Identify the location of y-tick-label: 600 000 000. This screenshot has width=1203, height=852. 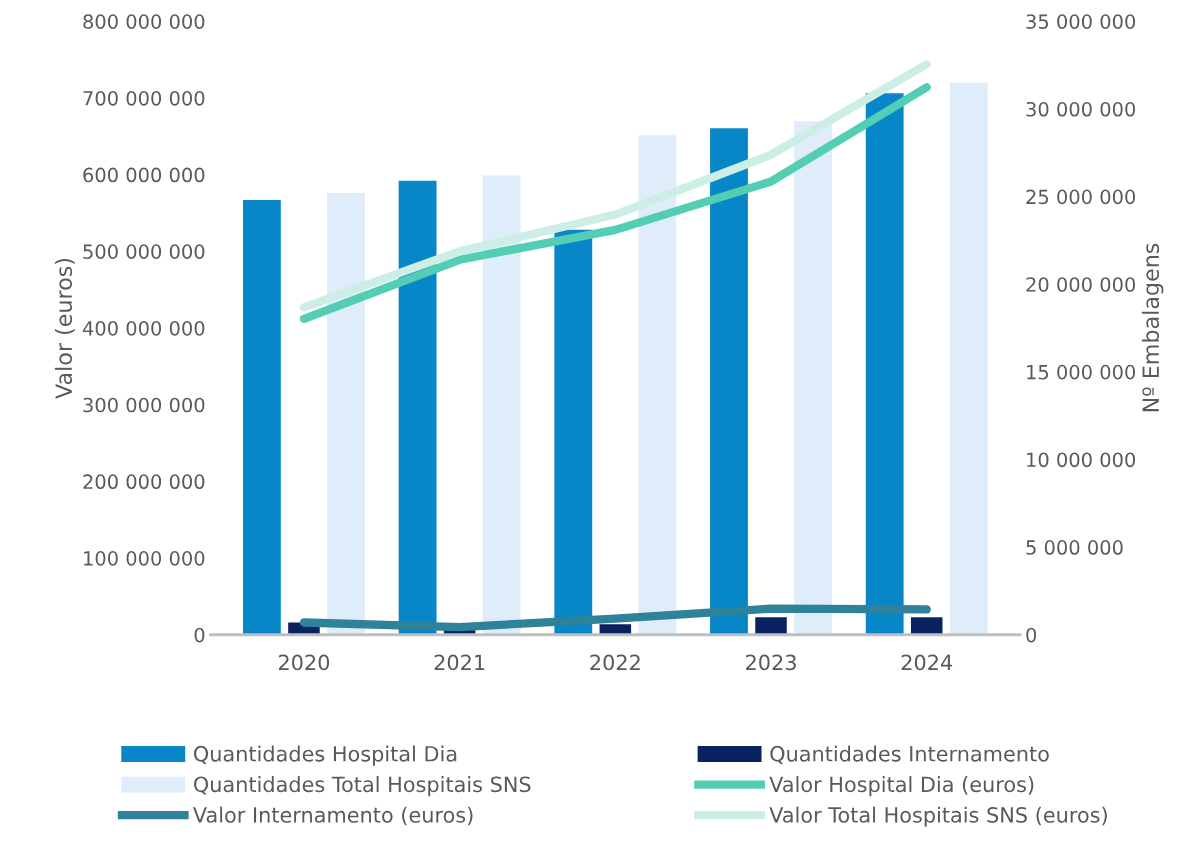
(144, 175).